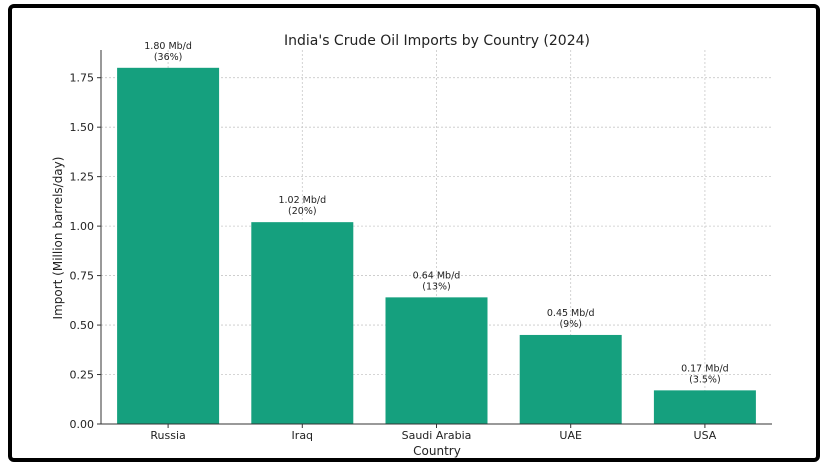 Image resolution: width=830 pixels, height=466 pixels. I want to click on y-tick-label: 1.75, so click(82, 78).